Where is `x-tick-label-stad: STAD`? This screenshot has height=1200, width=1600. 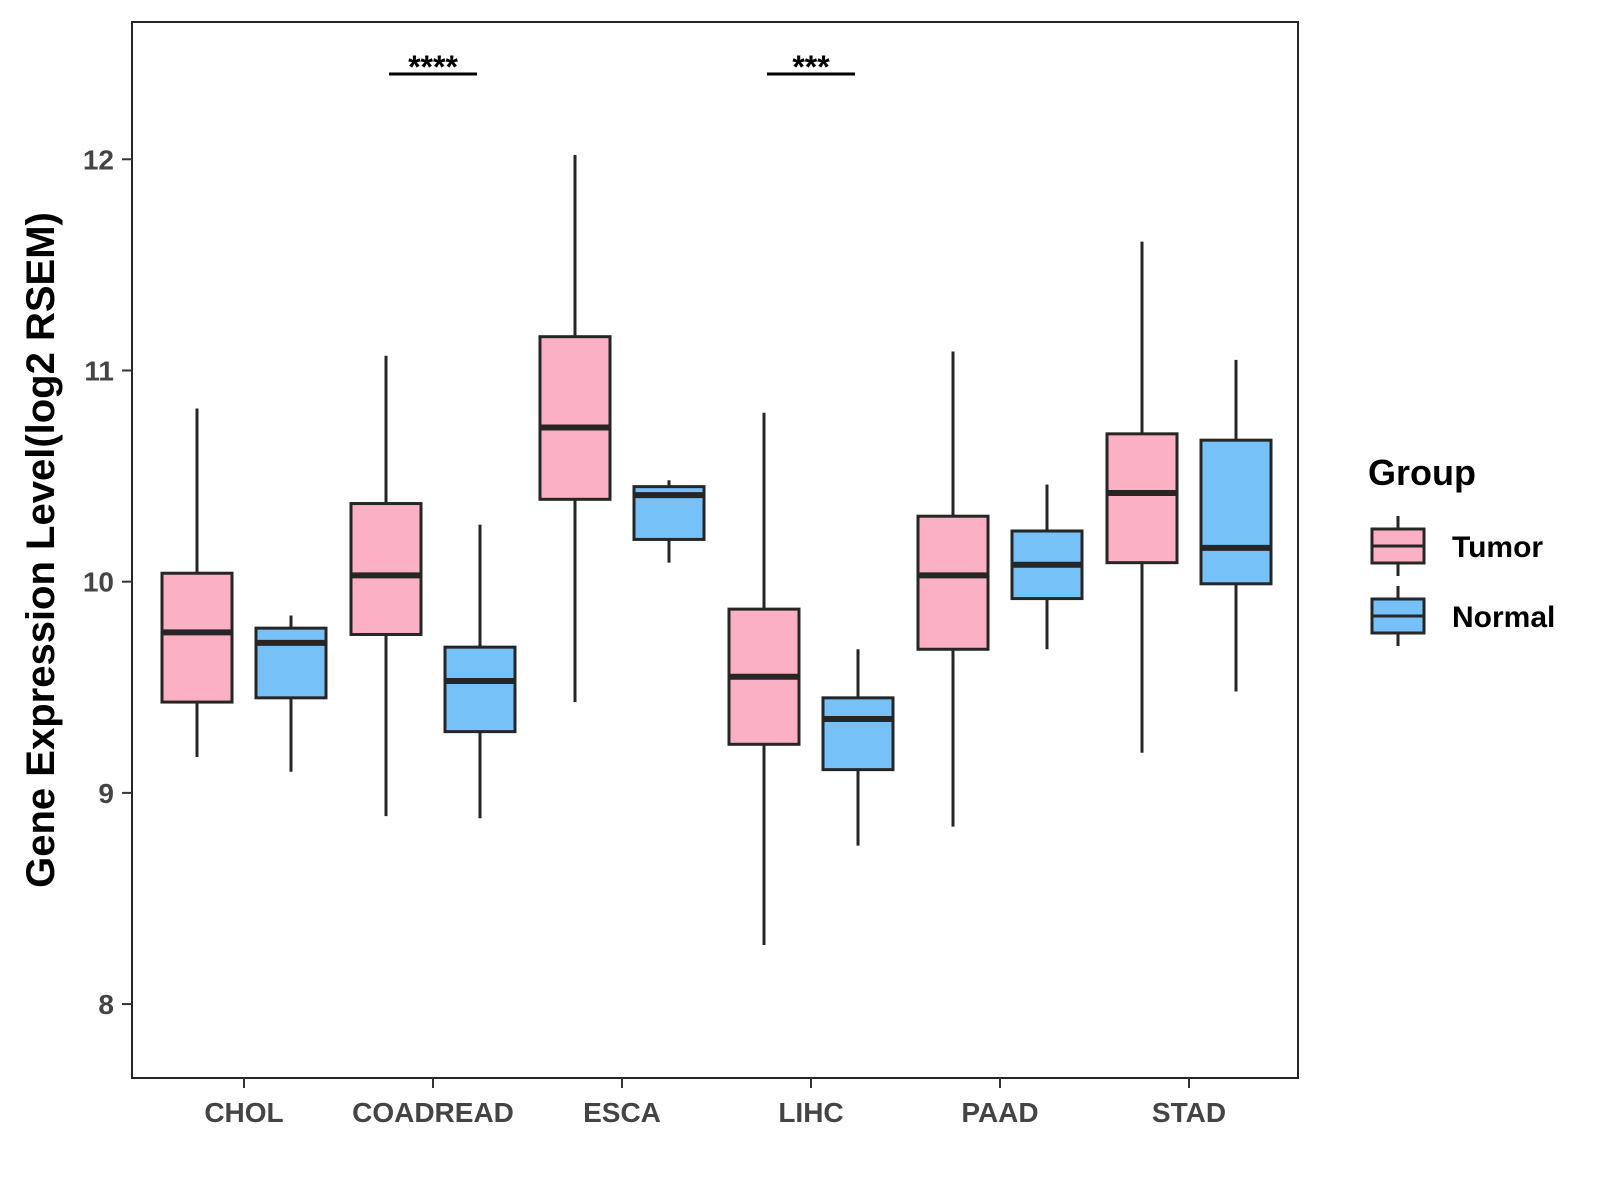 x-tick-label-stad: STAD is located at coordinates (1189, 1112).